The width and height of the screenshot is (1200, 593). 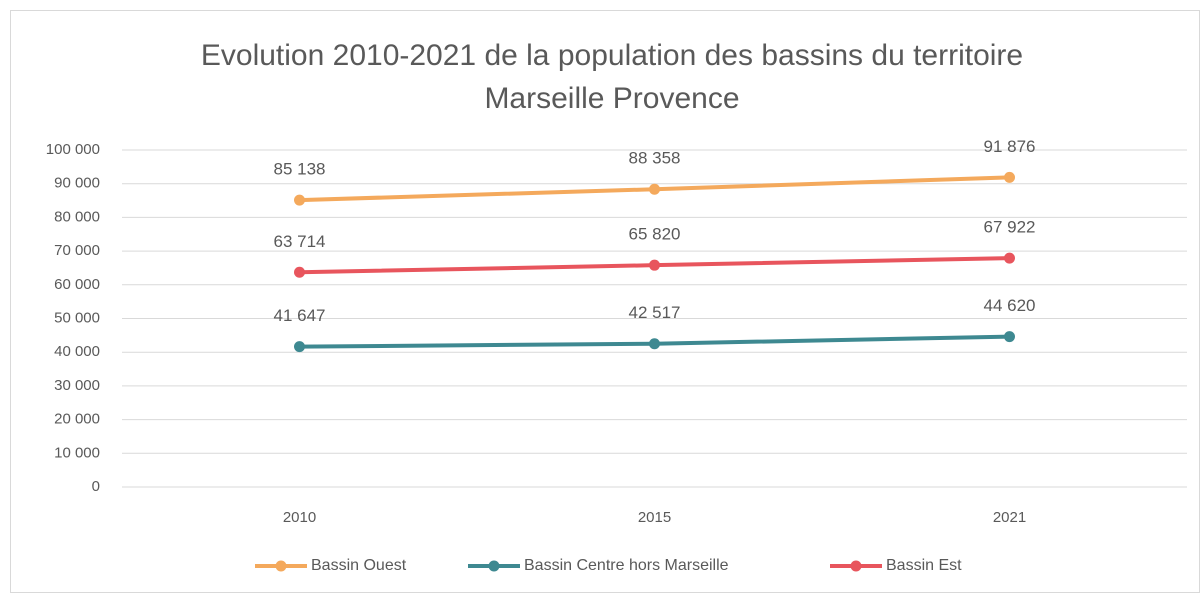 What do you see at coordinates (77, 317) in the screenshot?
I see `y-tick-label: 50 000` at bounding box center [77, 317].